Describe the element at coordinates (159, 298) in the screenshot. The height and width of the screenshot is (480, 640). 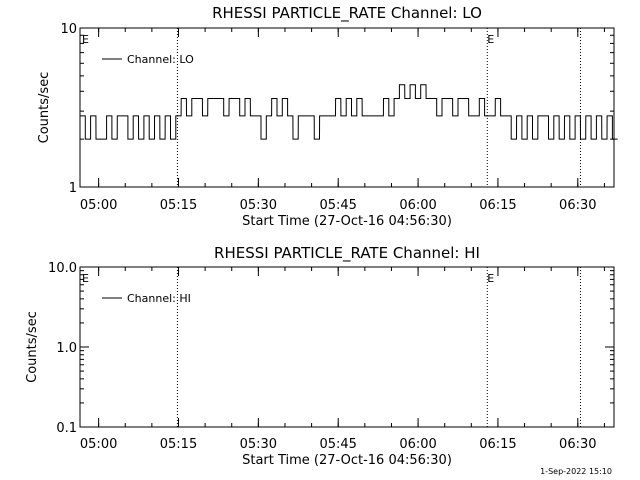
I see `legend-label: Channel: HI` at that location.